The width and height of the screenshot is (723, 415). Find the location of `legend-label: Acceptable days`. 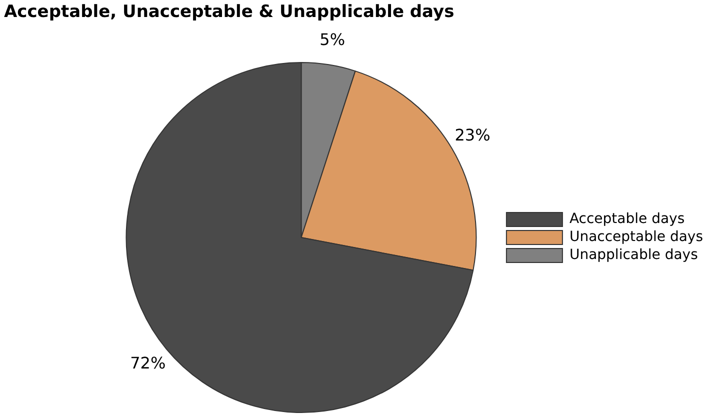

legend-label: Acceptable days is located at coordinates (627, 219).